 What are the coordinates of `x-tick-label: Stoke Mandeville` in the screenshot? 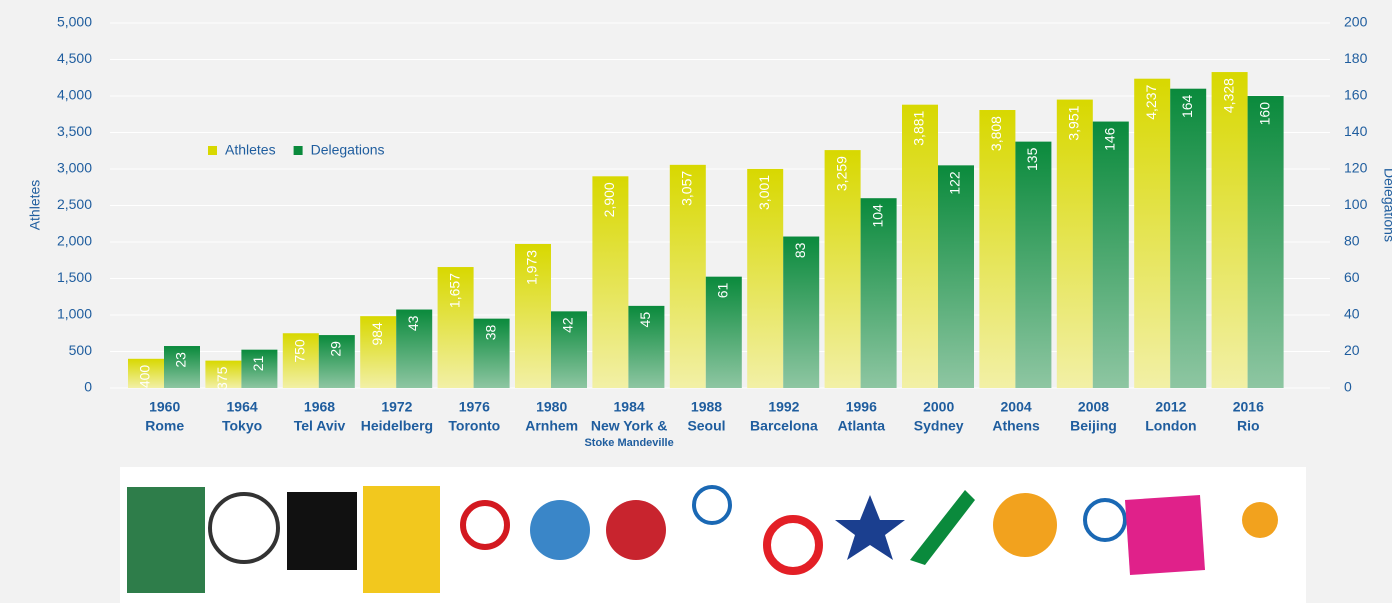 It's located at (628, 443).